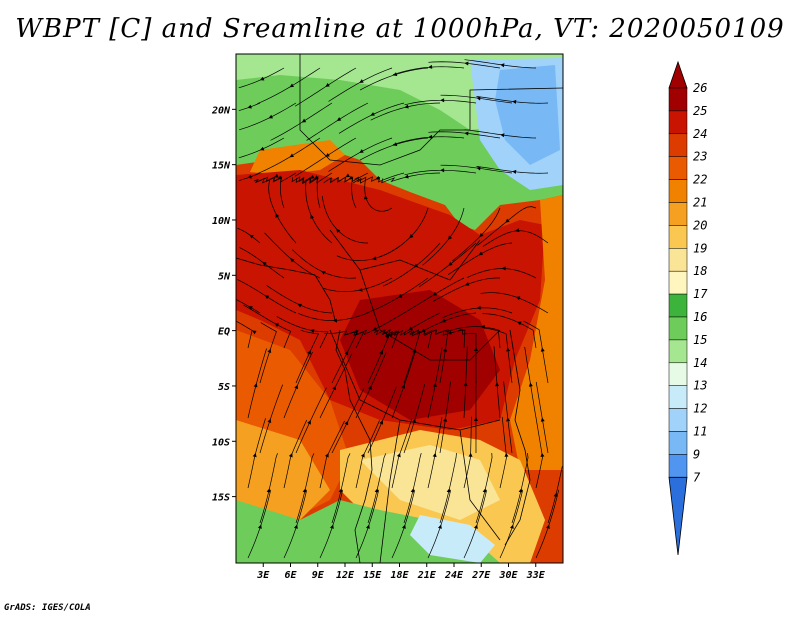 Image resolution: width=800 pixels, height=618 pixels. What do you see at coordinates (223, 304) in the screenshot?
I see `lat-axis: 20N 15N 10N 5N EQ 5S 10S 15S` at bounding box center [223, 304].